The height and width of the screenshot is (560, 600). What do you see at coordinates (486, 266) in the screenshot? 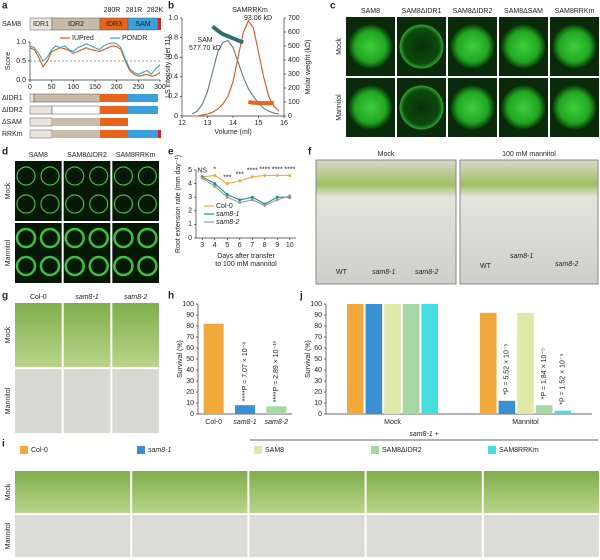
I see `genotype: WT` at bounding box center [486, 266].